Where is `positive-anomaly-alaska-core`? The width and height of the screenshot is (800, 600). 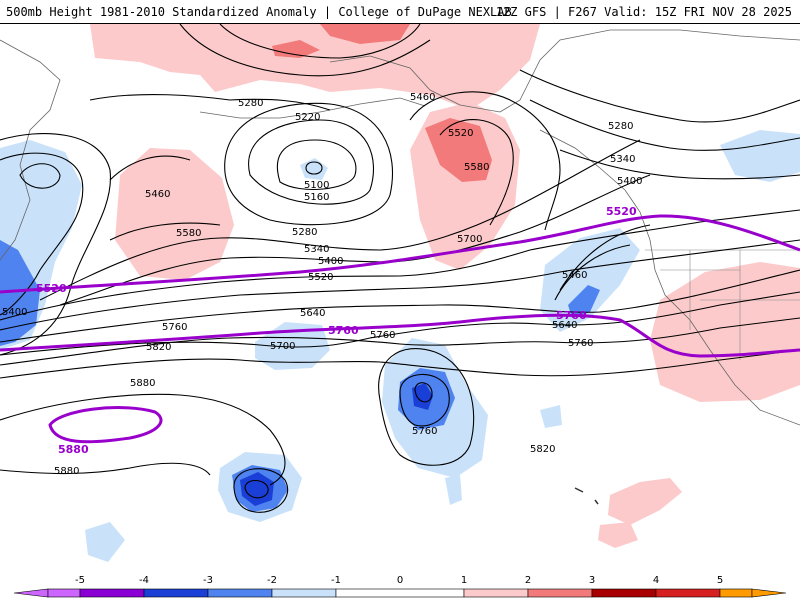
positive-anomaly-alaska-core is located at coordinates (458, 150).